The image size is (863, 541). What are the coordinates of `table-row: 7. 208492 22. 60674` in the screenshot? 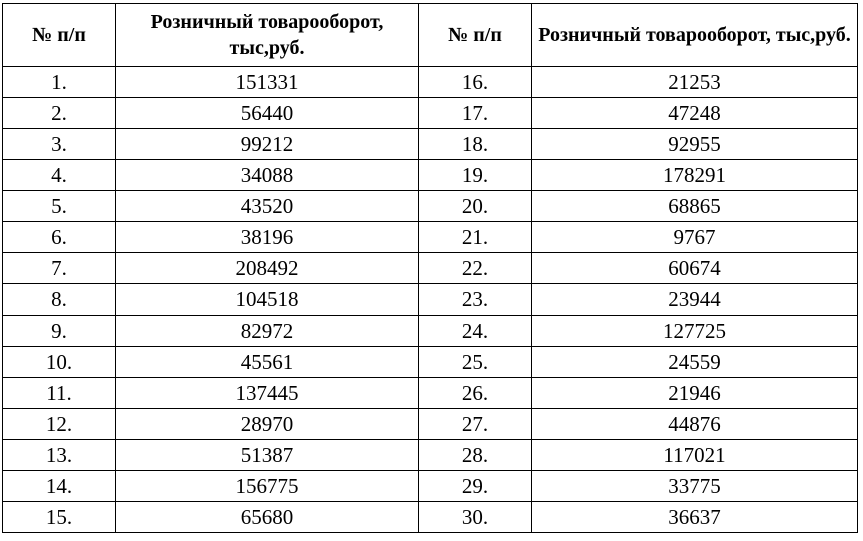 It's located at (430, 268).